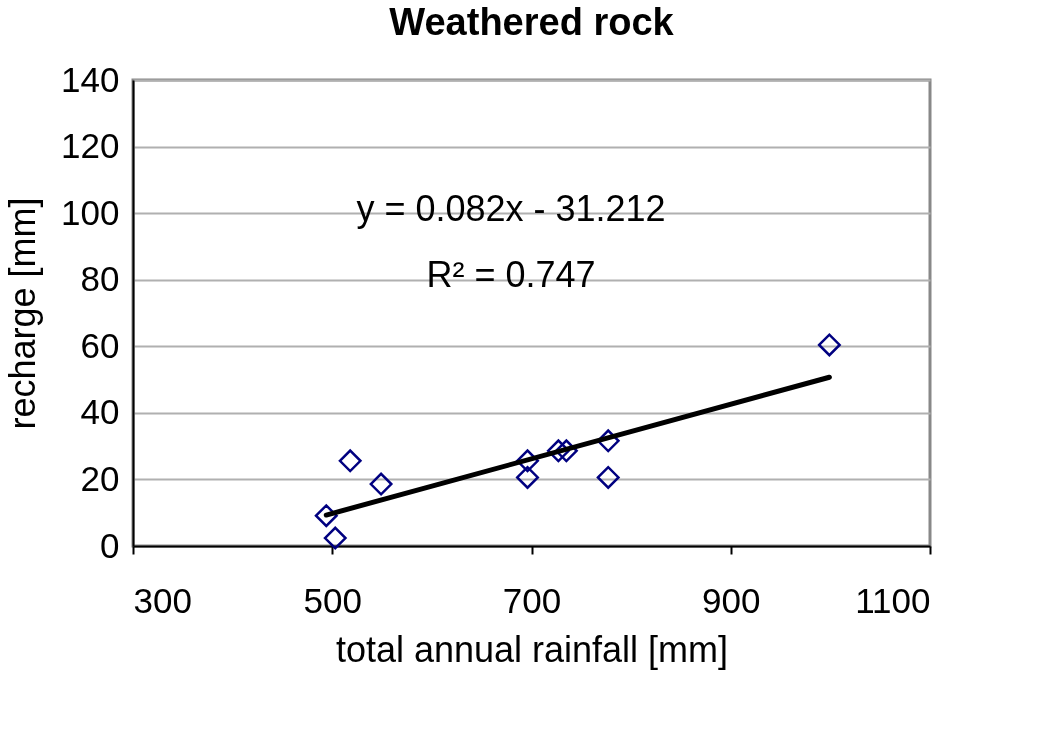 The width and height of the screenshot is (1062, 736). What do you see at coordinates (110, 545) in the screenshot?
I see `y-tick-label: 0` at bounding box center [110, 545].